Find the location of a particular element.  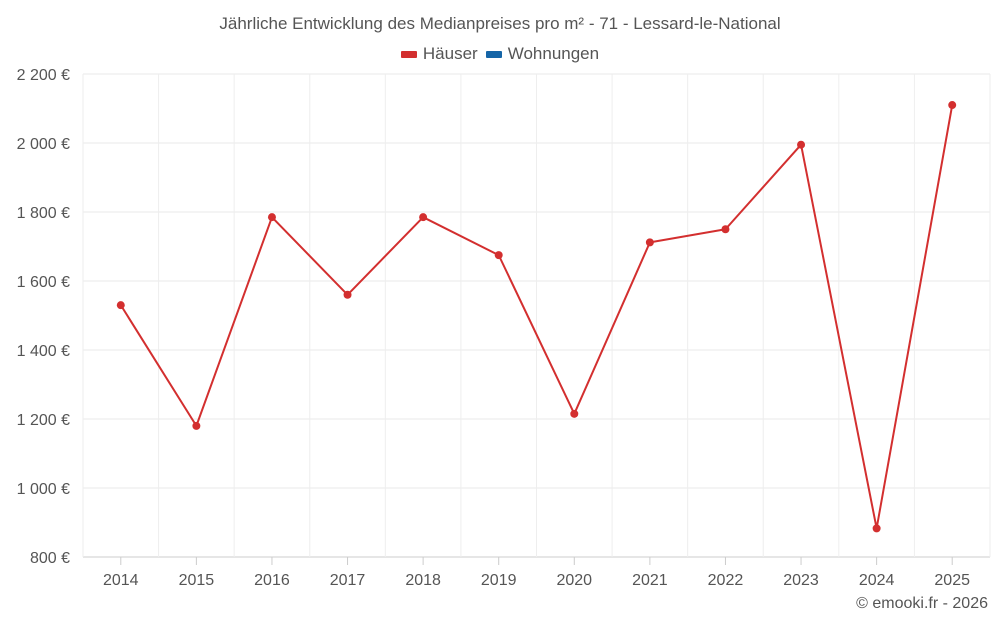

x-tick-label: 2023 is located at coordinates (801, 580).